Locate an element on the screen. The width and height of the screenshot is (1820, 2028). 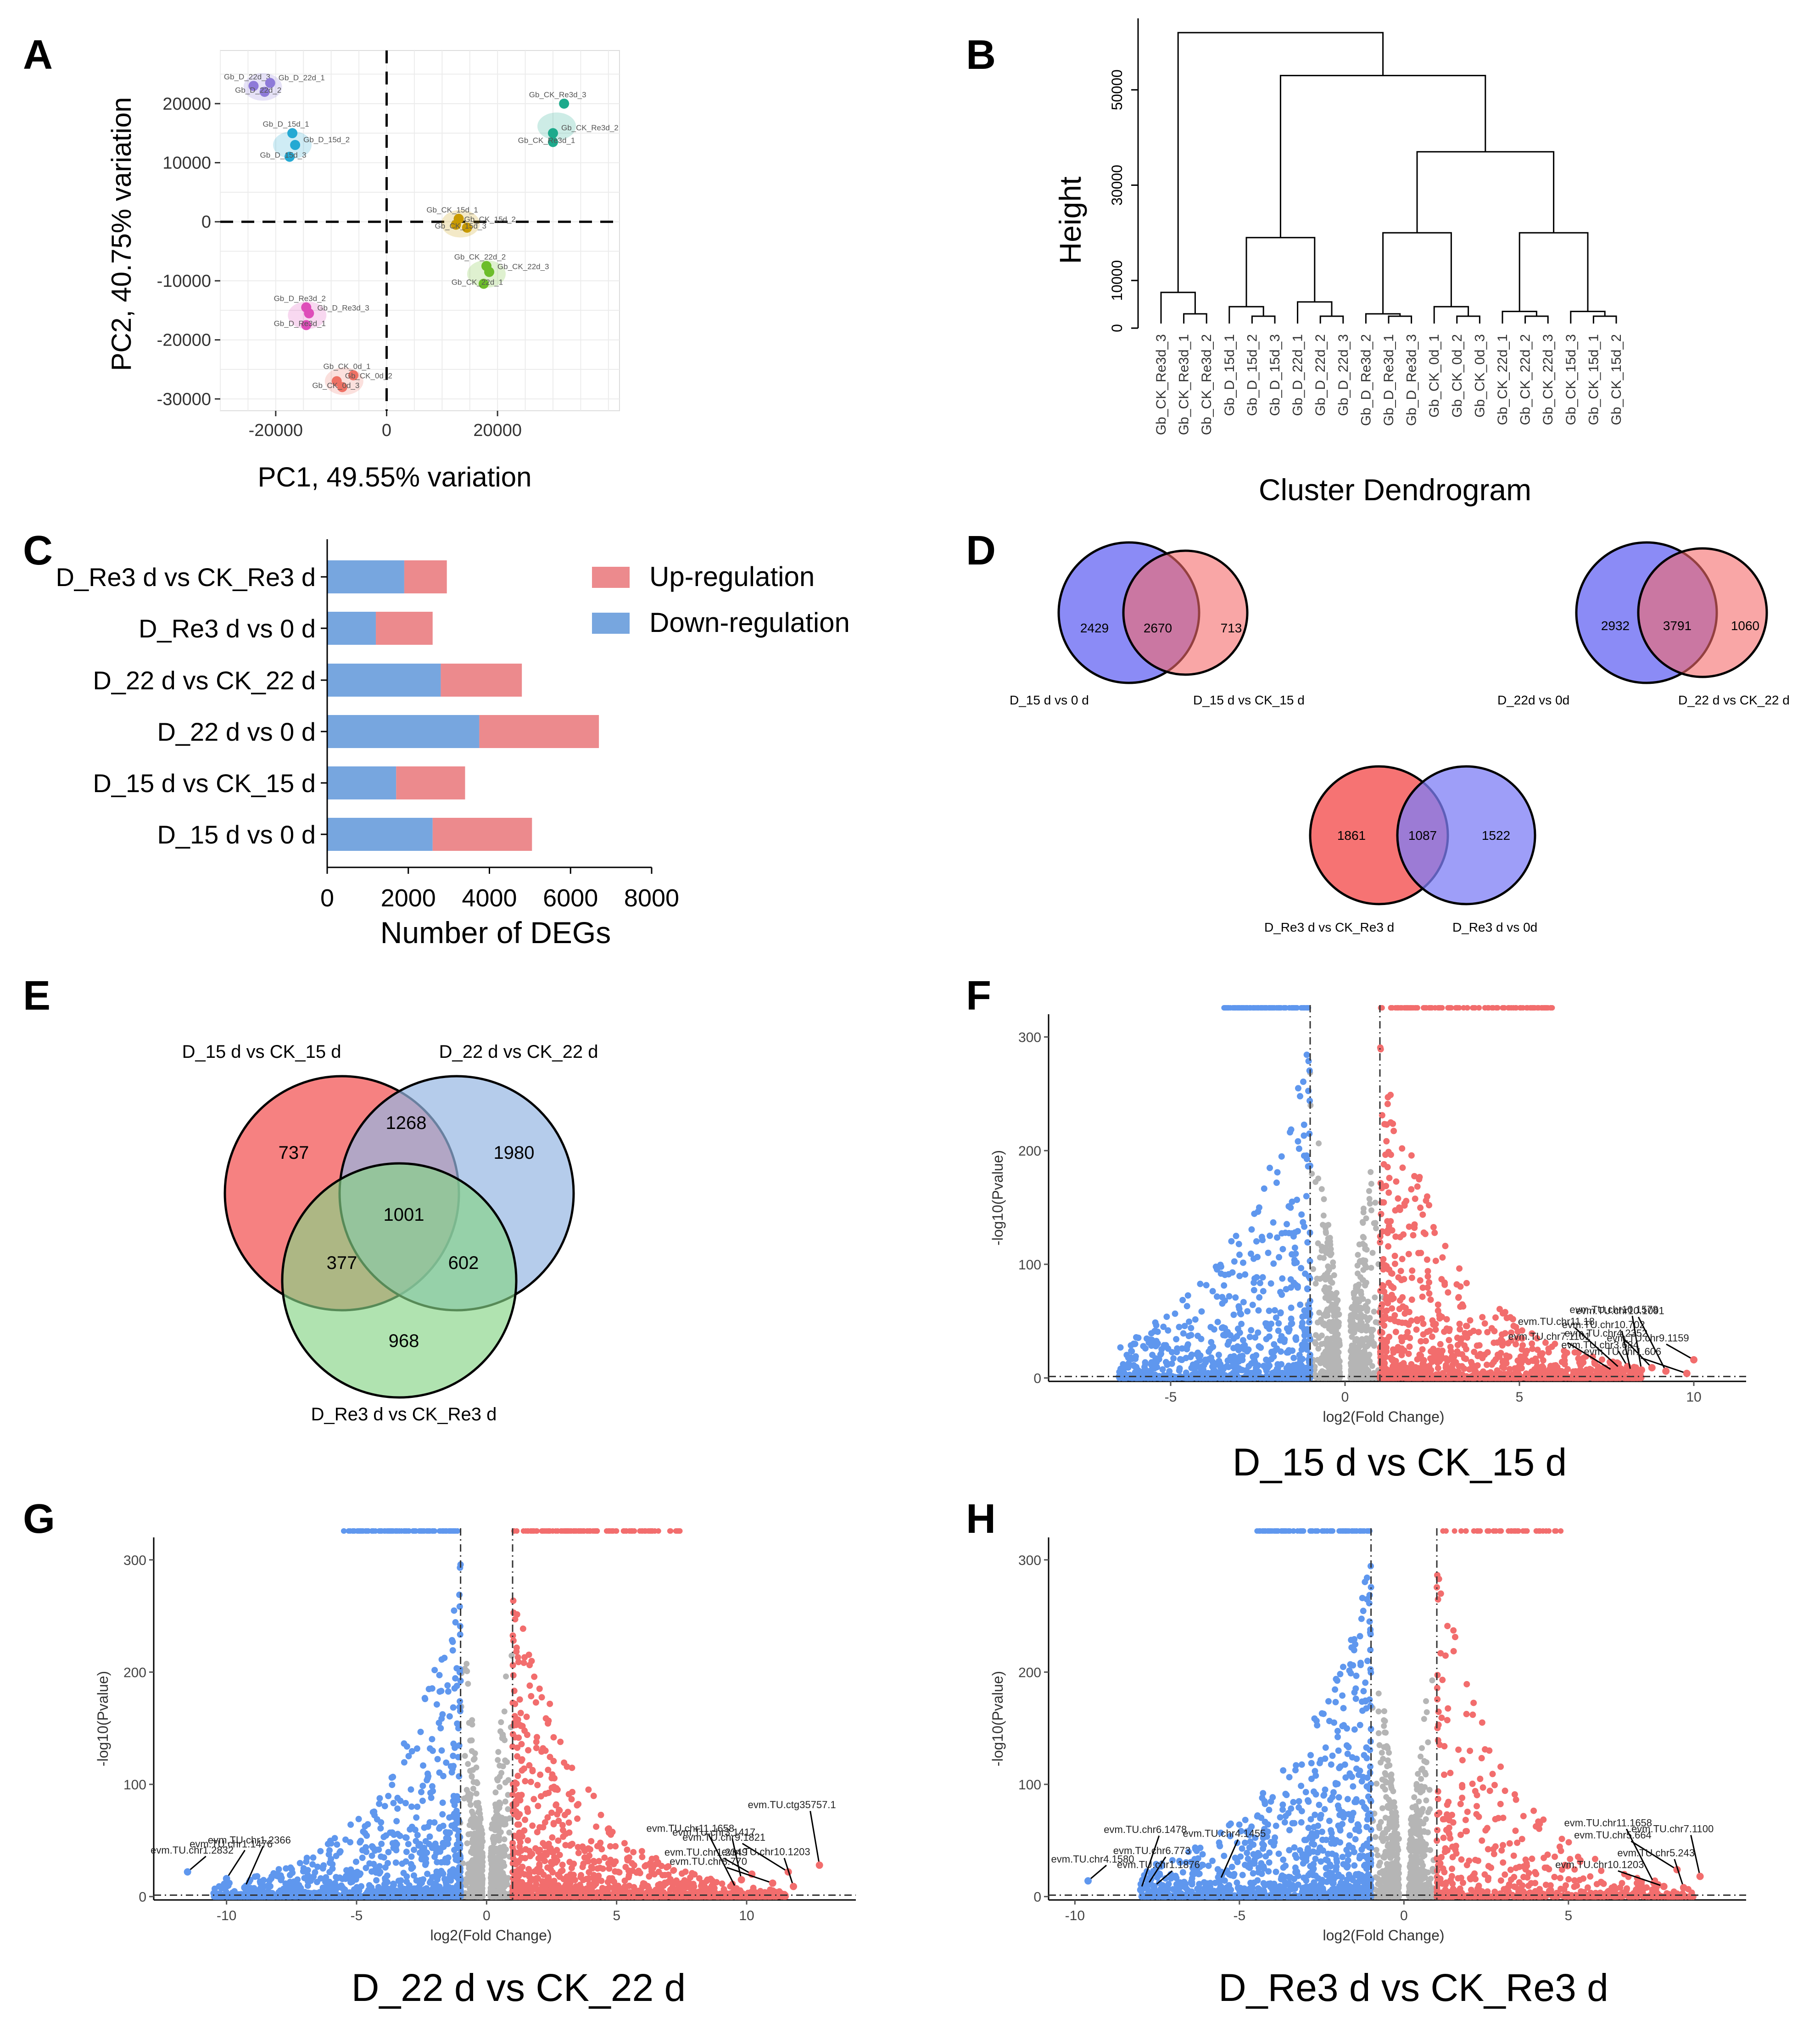
deg-x-tick-label: 8000 is located at coordinates (651, 898).